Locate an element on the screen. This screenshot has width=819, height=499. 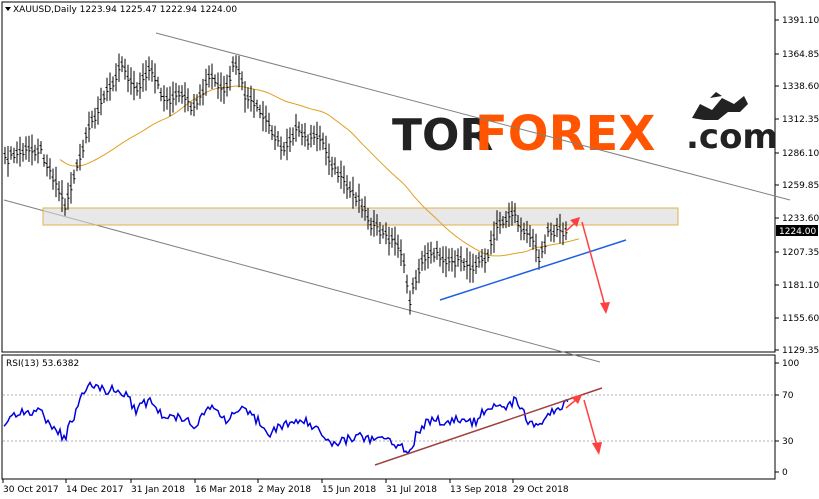
current-price-label: 1224.00 is located at coordinates (797, 232).